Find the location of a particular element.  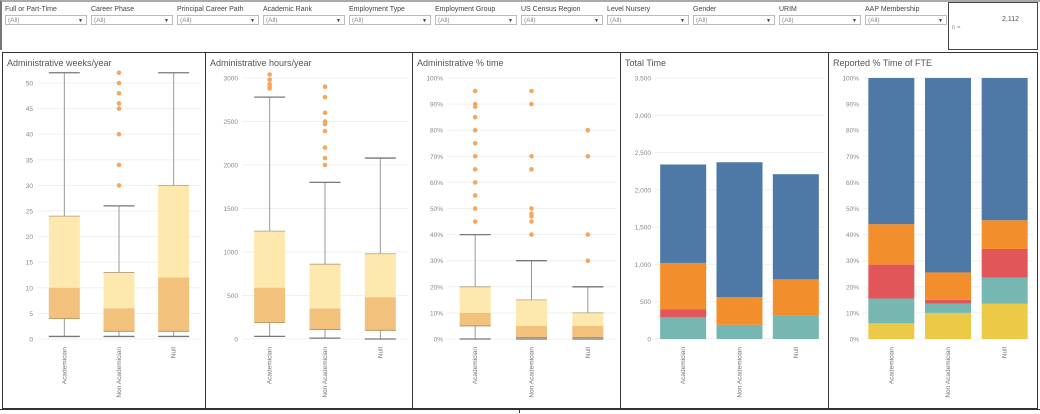

y-tick-label: 1,500 is located at coordinates (643, 228).